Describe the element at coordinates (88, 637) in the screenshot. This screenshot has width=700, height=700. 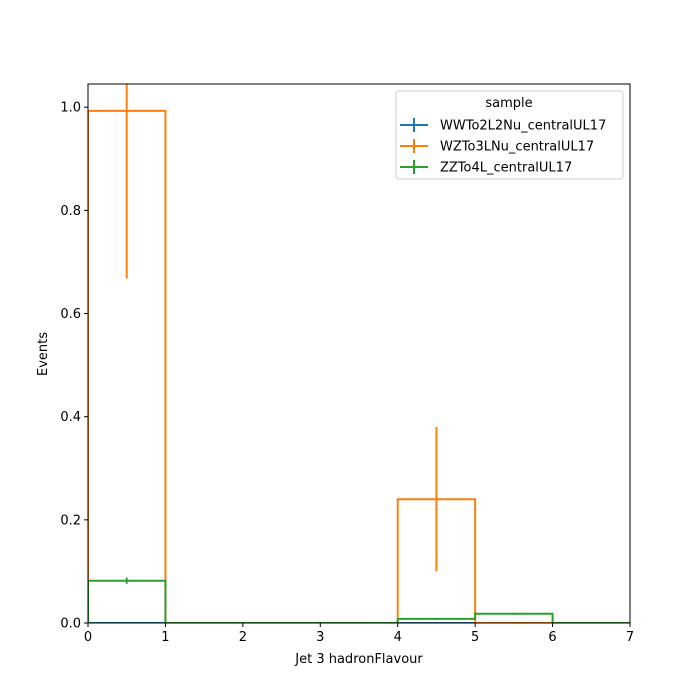
I see `x-tick-label: 0` at that location.